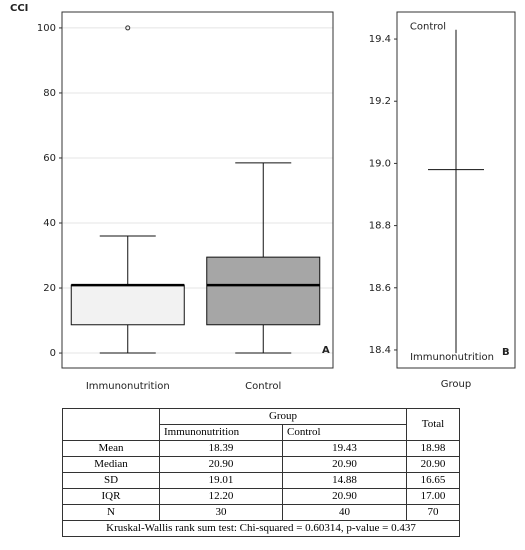 The image size is (525, 550). What do you see at coordinates (221, 480) in the screenshot?
I see `cell: 19.01` at bounding box center [221, 480].